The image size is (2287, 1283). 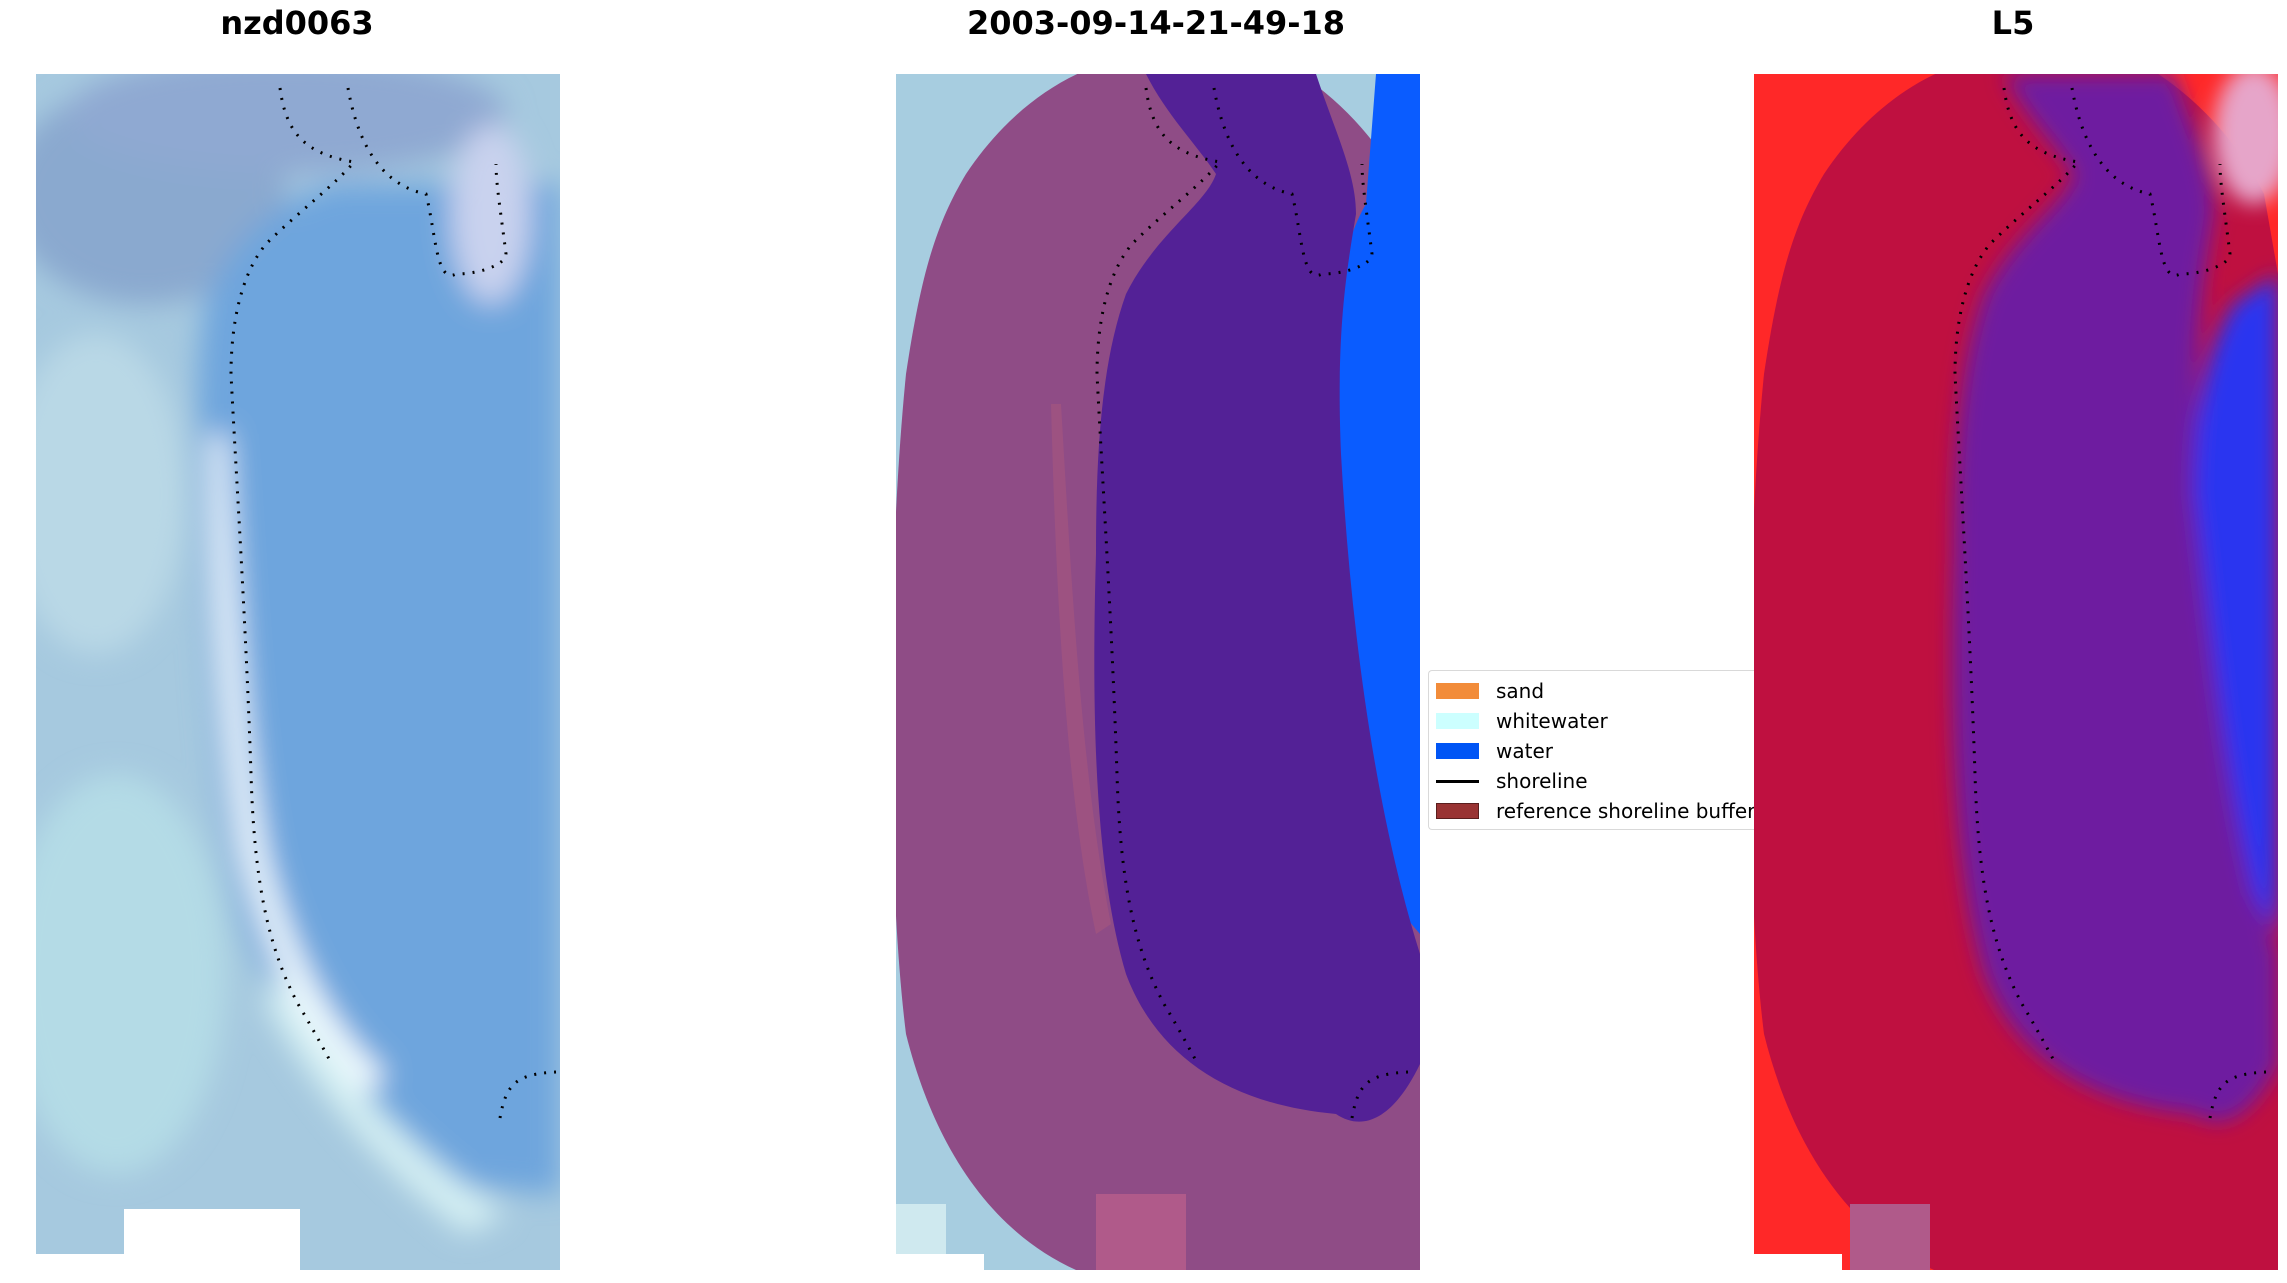 I want to click on legend-label-reference-buffer: reference shoreline buffer, so click(x=1626, y=811).